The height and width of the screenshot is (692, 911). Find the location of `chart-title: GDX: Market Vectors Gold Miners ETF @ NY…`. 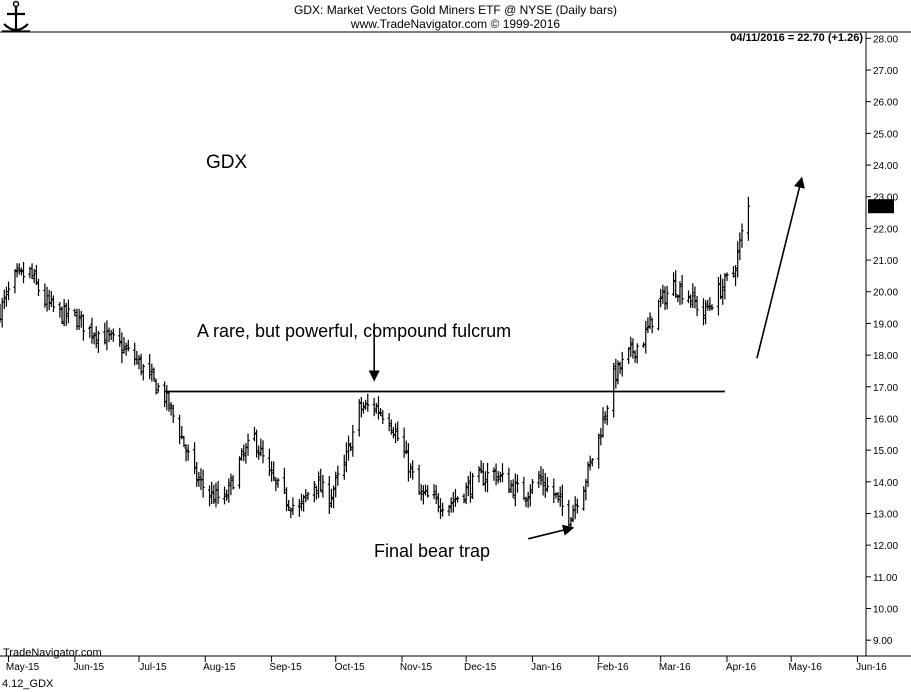

chart-title: GDX: Market Vectors Gold Miners ETF @ NY… is located at coordinates (455, 10).